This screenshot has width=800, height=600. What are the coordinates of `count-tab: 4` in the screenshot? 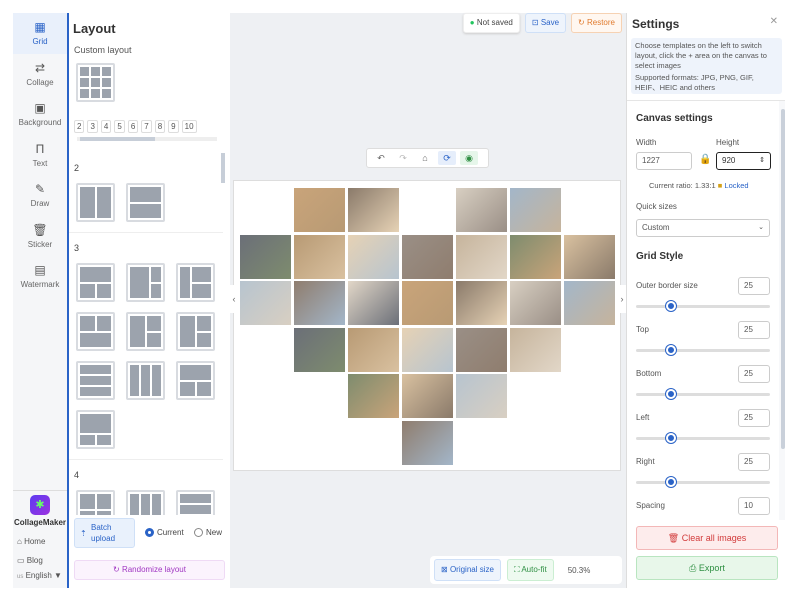 It's located at (106, 126).